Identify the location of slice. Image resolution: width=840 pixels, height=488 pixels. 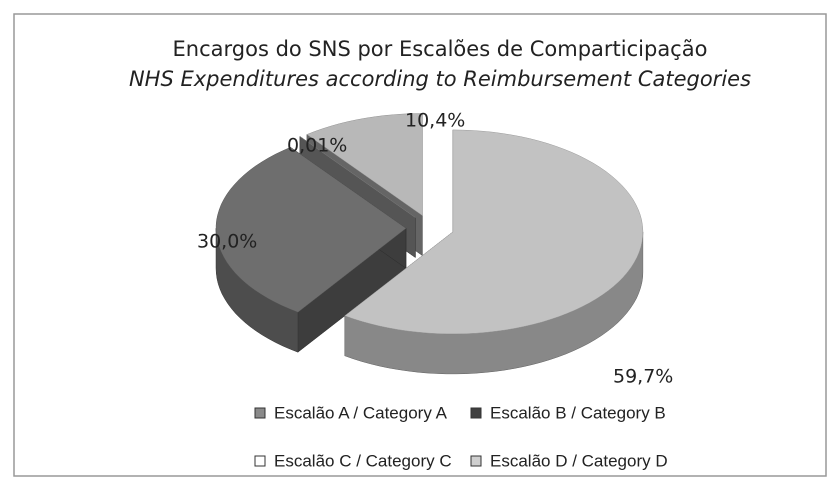
(311, 249).